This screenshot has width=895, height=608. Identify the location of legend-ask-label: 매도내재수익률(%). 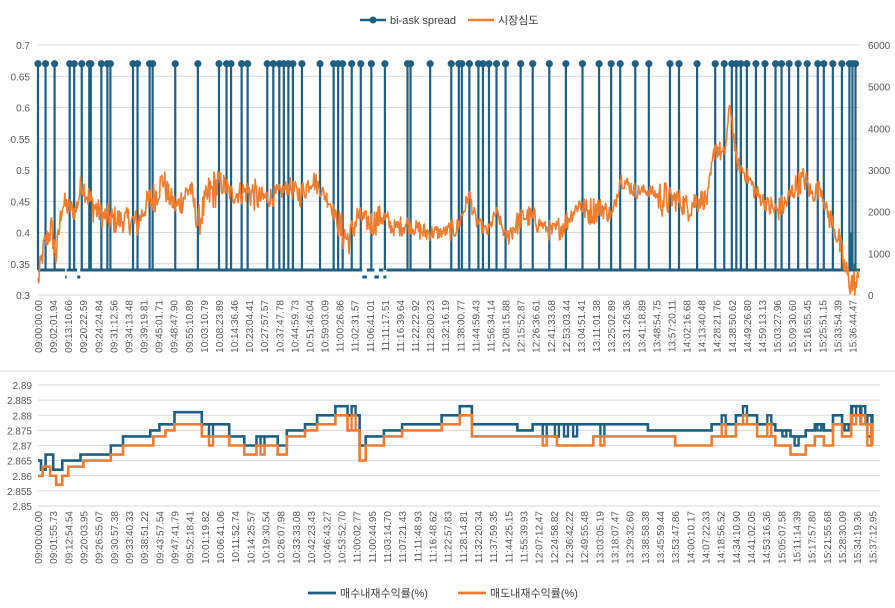
(534, 593).